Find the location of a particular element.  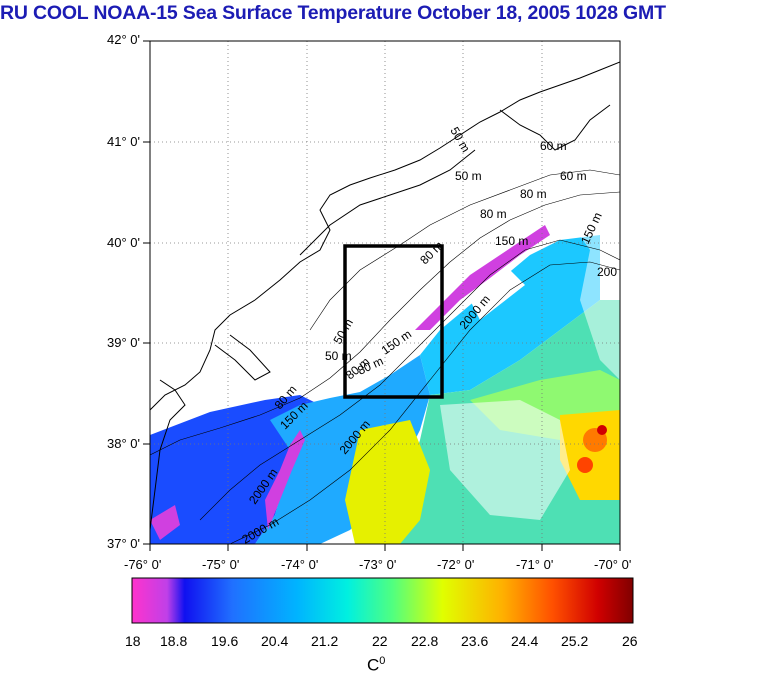

unit-superscript: 0 is located at coordinates (382, 661).